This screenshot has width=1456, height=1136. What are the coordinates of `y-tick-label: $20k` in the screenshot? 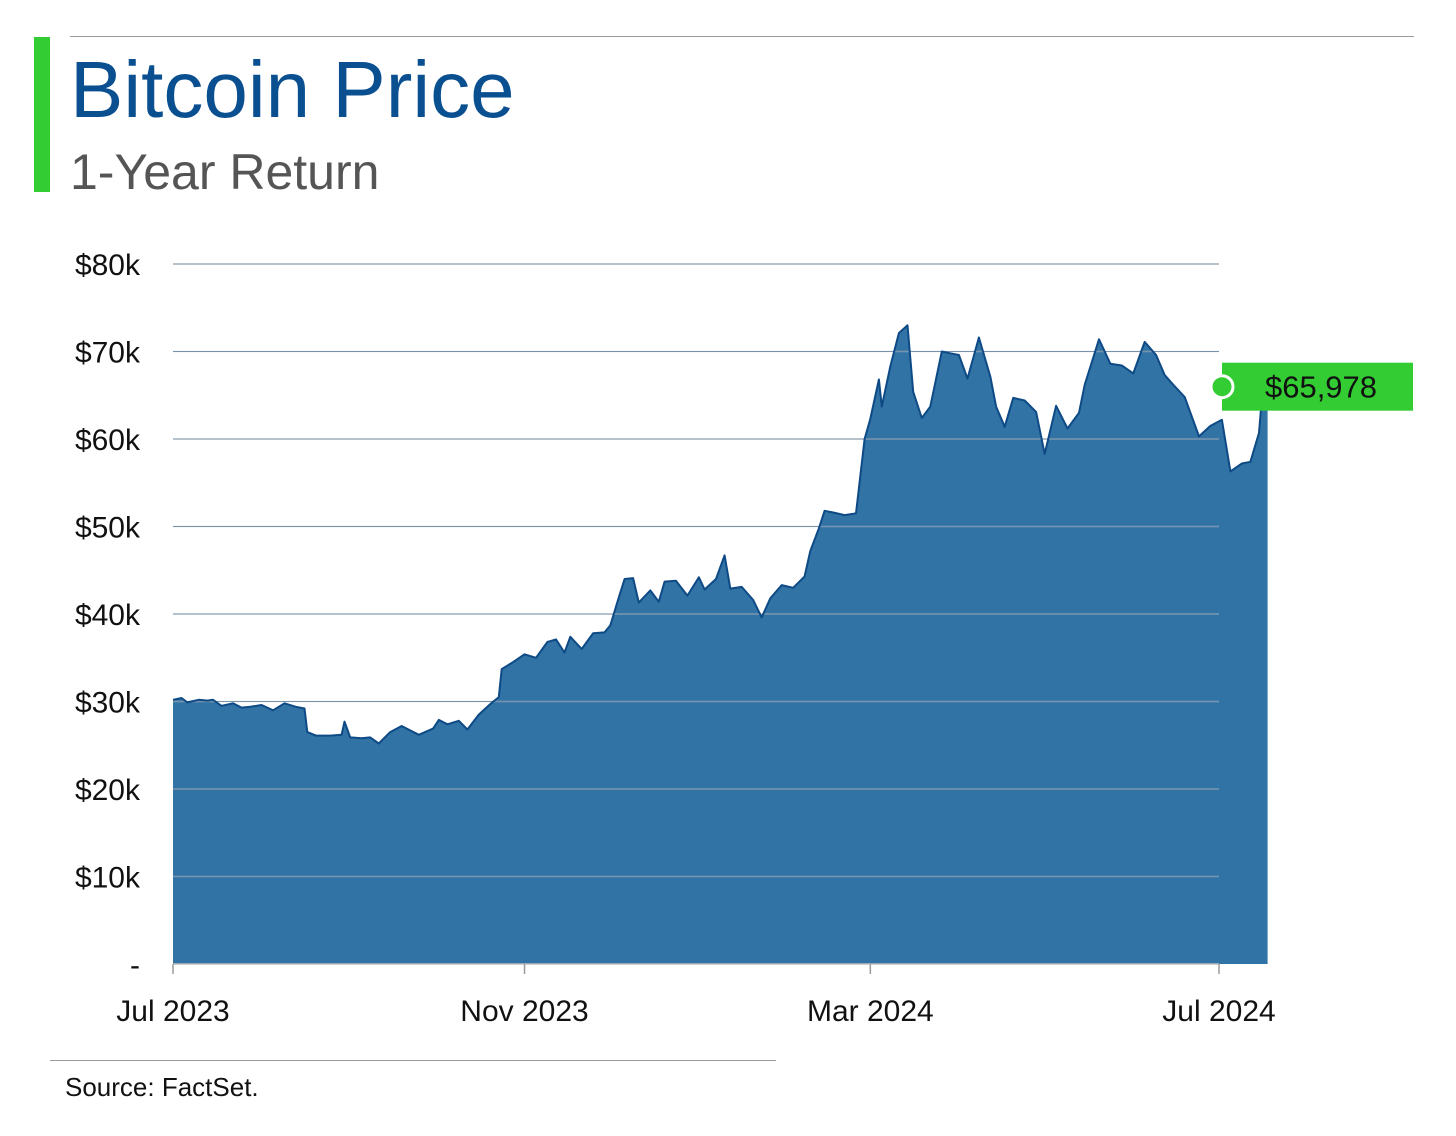 It's located at (108, 790).